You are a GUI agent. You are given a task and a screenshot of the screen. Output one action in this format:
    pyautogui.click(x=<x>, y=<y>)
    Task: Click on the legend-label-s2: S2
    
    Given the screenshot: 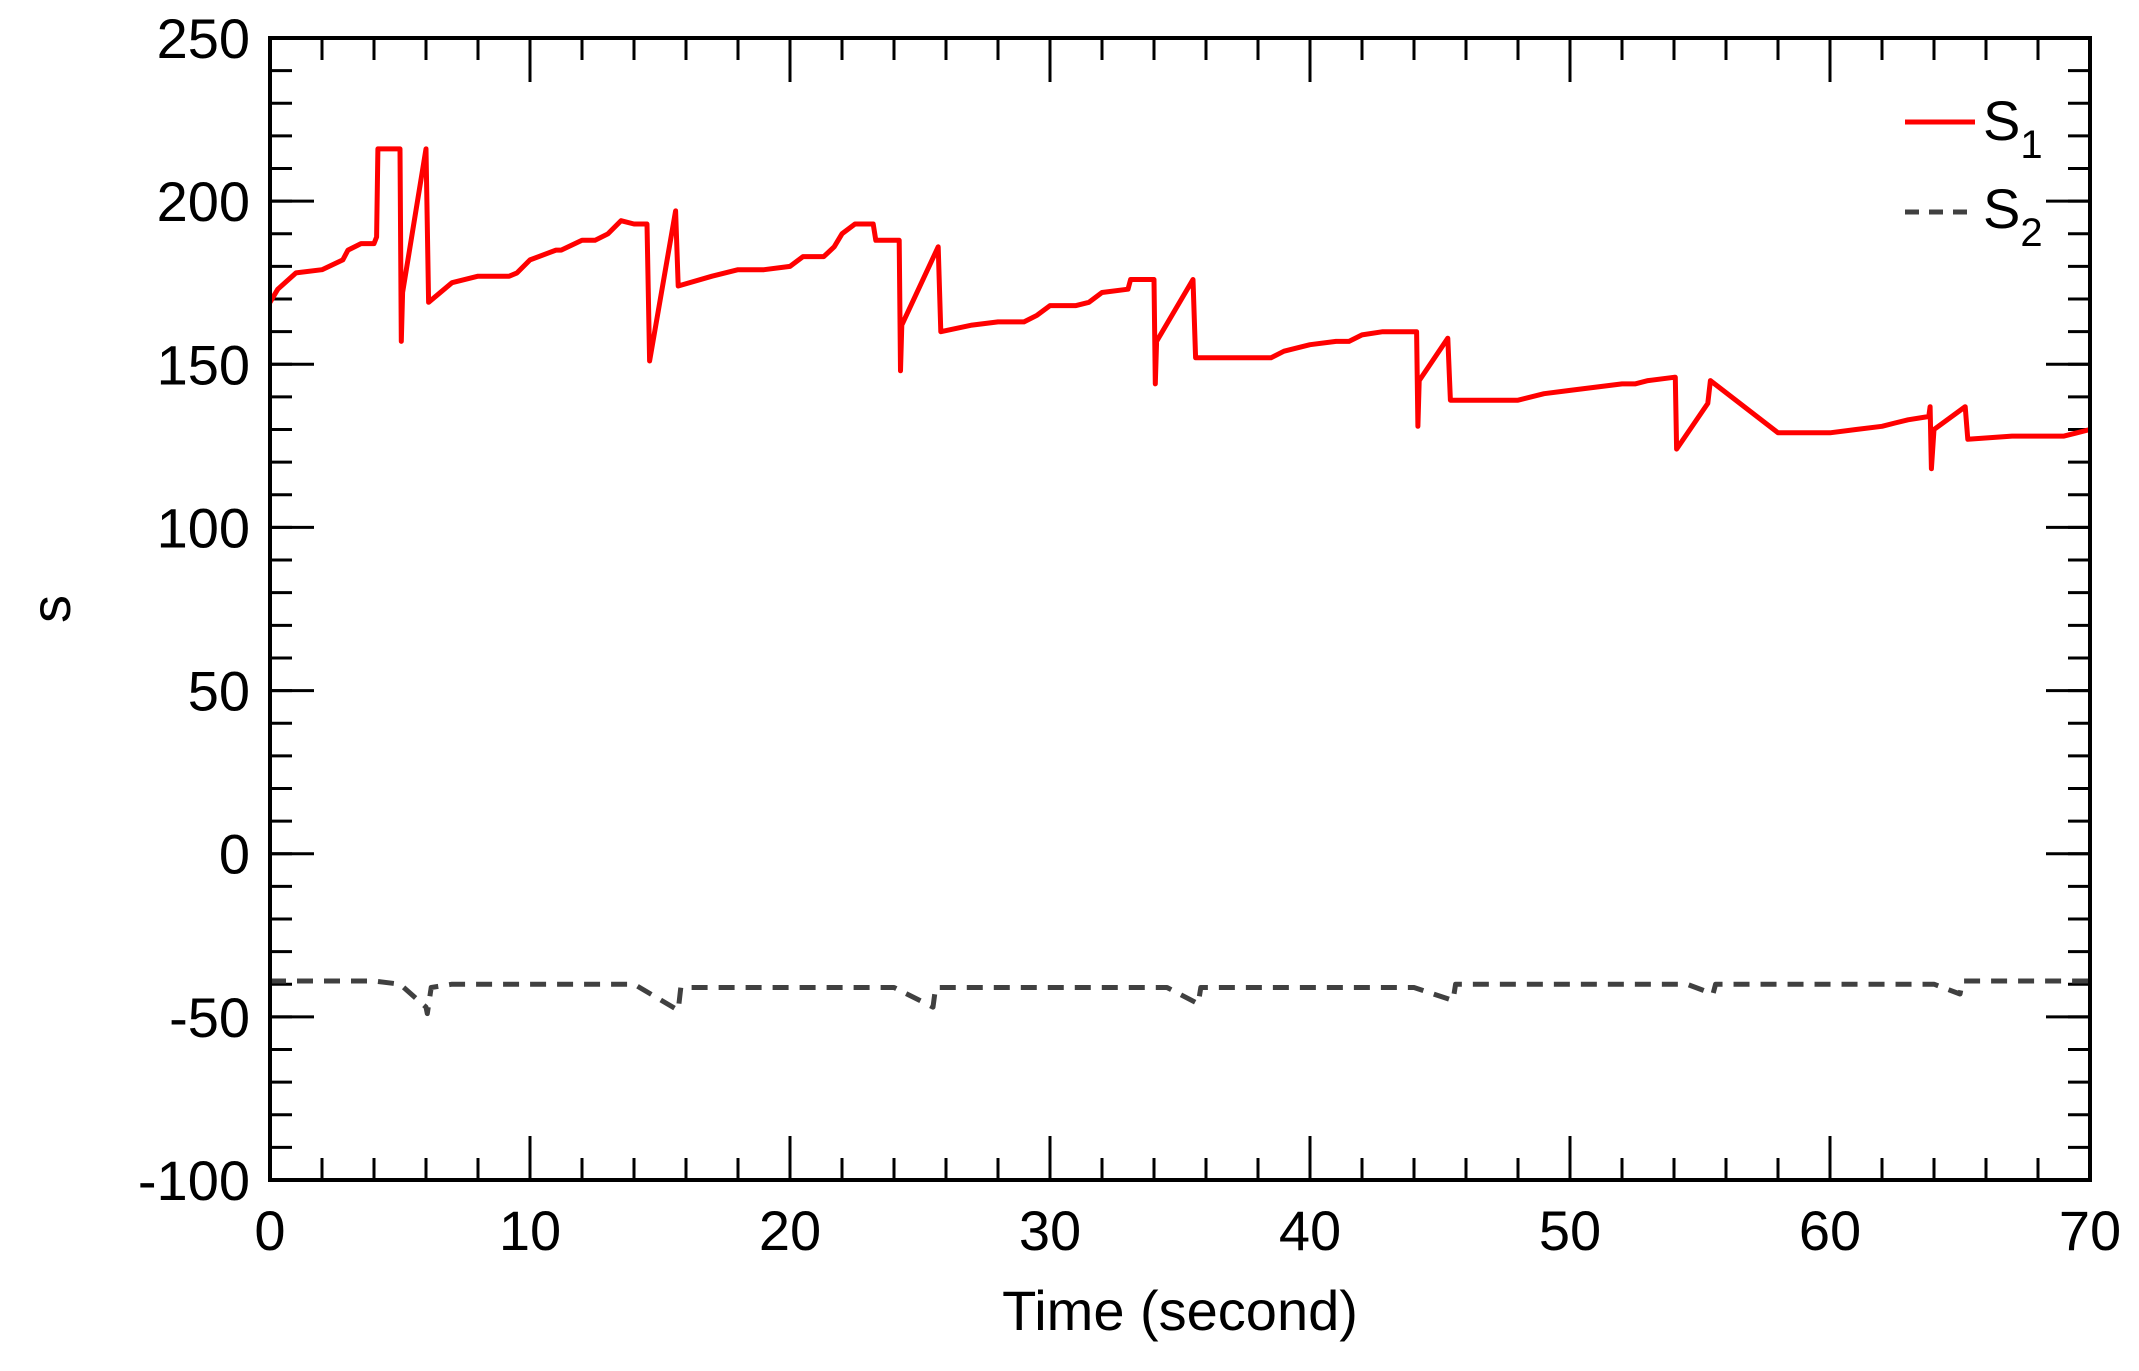 What is the action you would take?
    pyautogui.click(x=2013, y=216)
    